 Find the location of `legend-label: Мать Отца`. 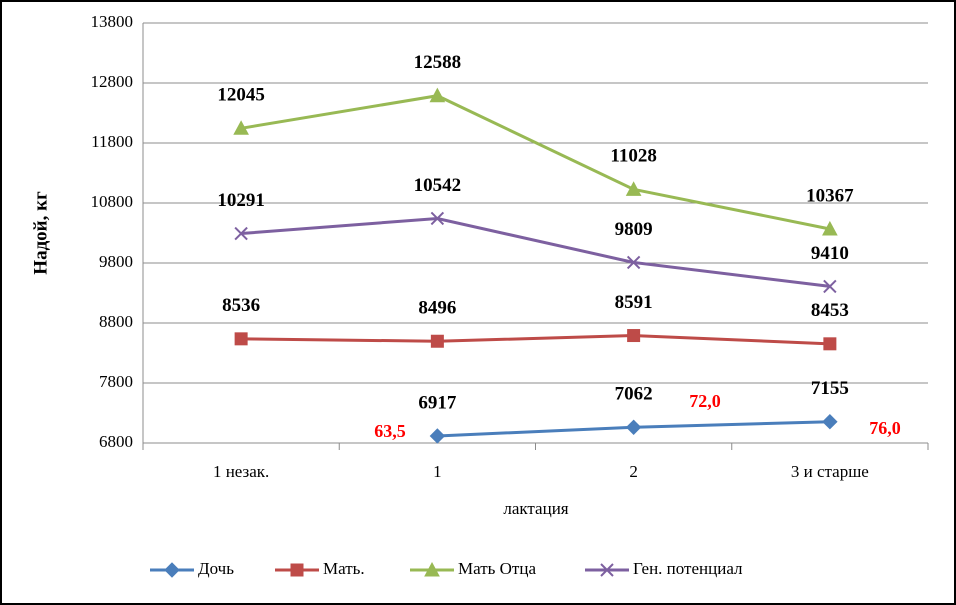

legend-label: Мать Отца is located at coordinates (497, 568).